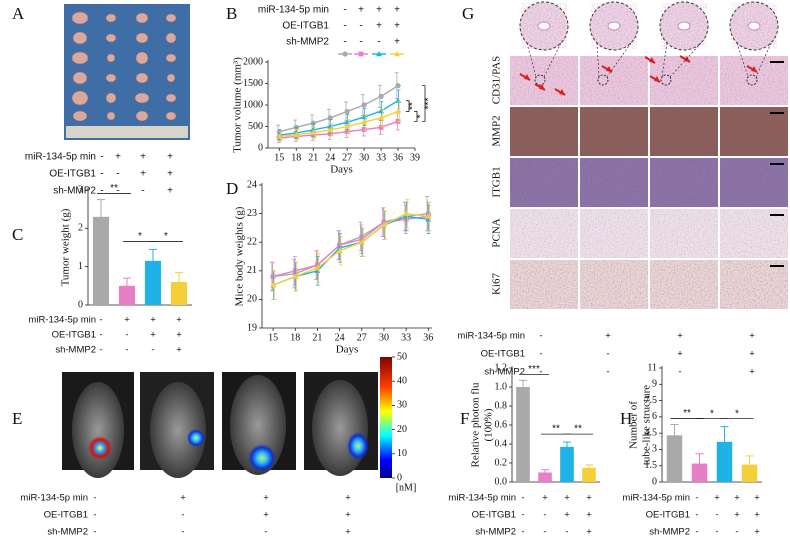 Image resolution: width=790 pixels, height=538 pixels. Describe the element at coordinates (497, 130) in the screenshot. I see `row-label: MMP2` at that location.